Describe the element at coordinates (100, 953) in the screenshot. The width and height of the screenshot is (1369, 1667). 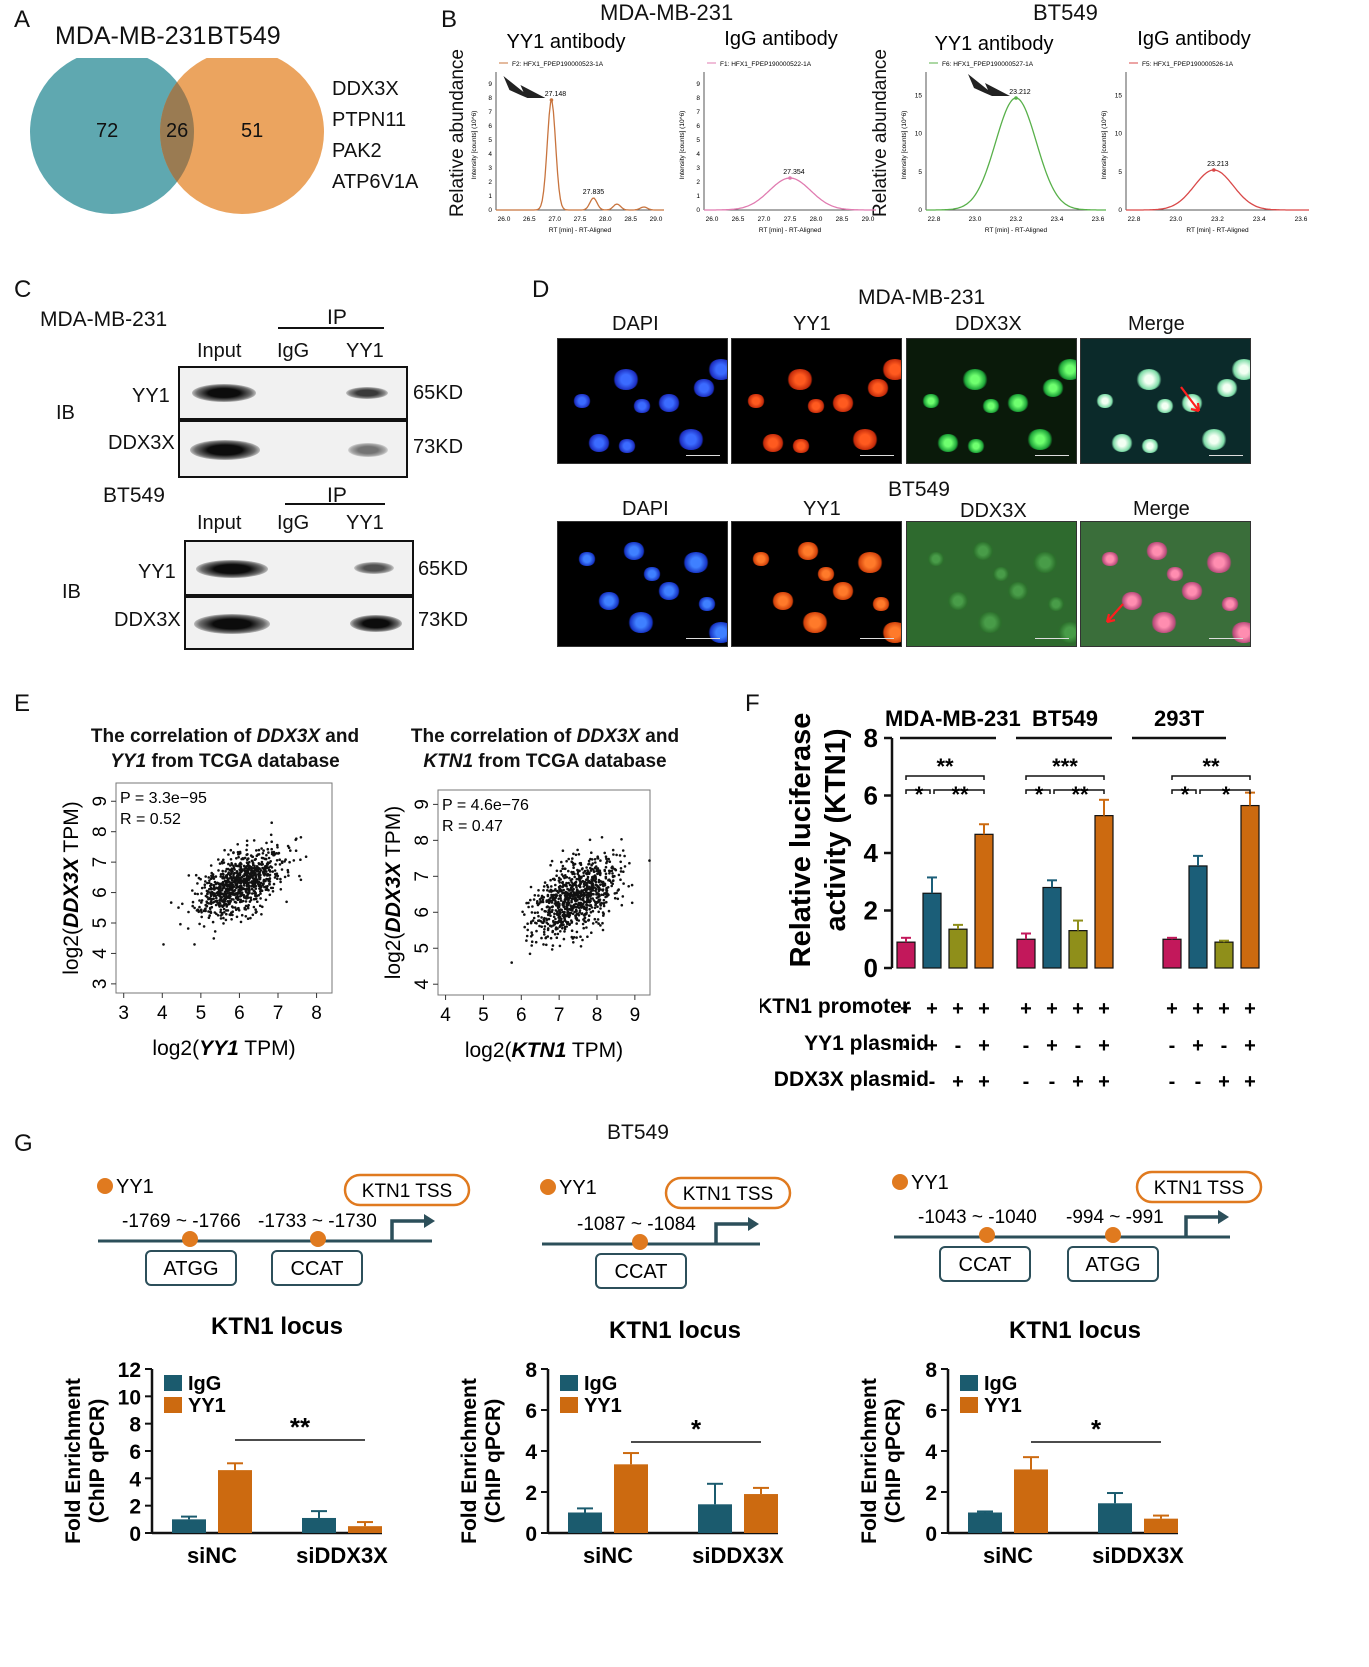
I see `y-tick-label: 4` at that location.